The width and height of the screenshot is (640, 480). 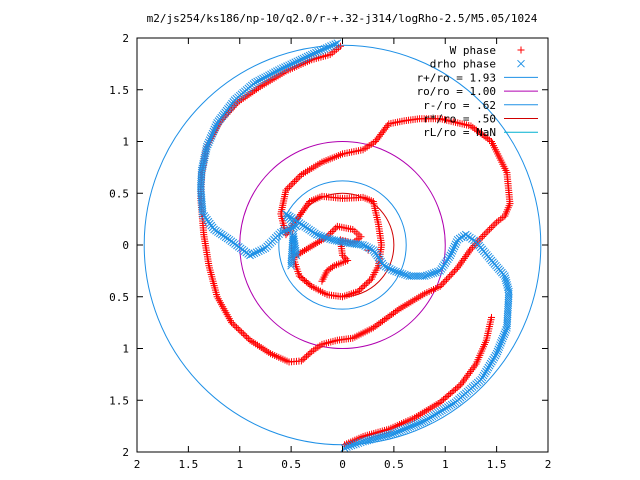 What do you see at coordinates (548, 464) in the screenshot?
I see `x-tick-label: 2` at bounding box center [548, 464].